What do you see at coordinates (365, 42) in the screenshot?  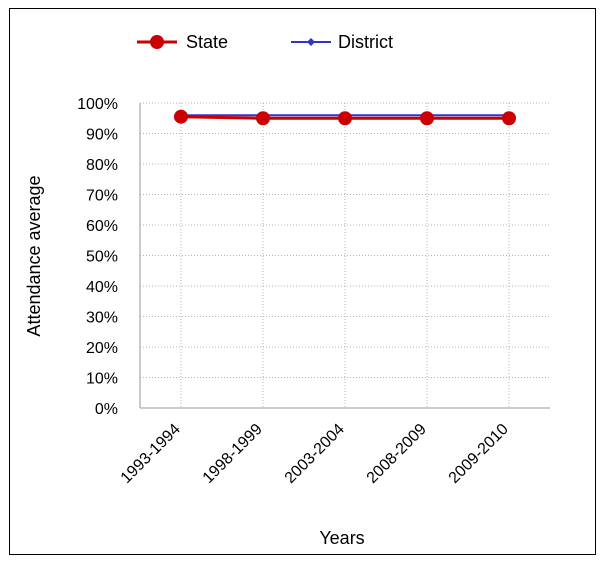 I see `legend-label-district: District` at bounding box center [365, 42].